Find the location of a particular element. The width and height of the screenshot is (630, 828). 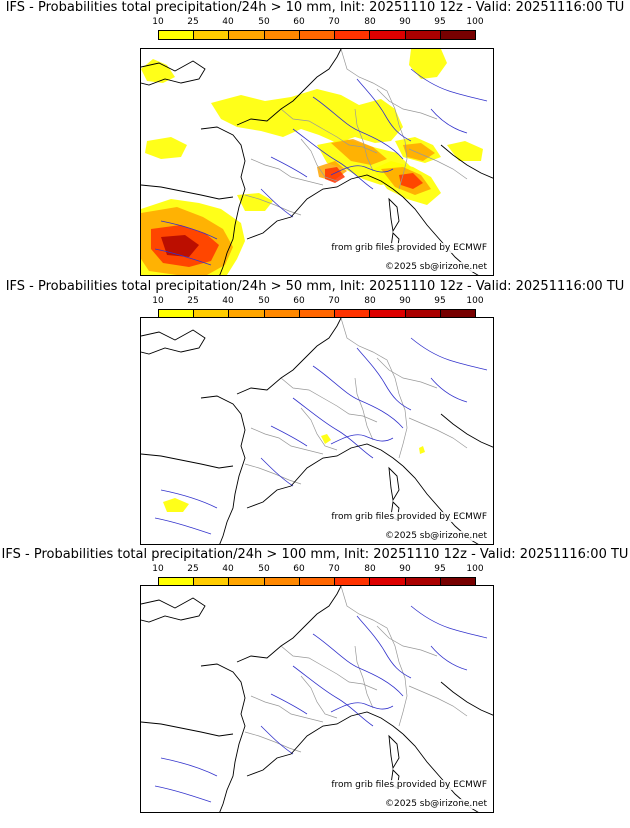

credit-site: ©2025 sb@irizone.net is located at coordinates (436, 267).